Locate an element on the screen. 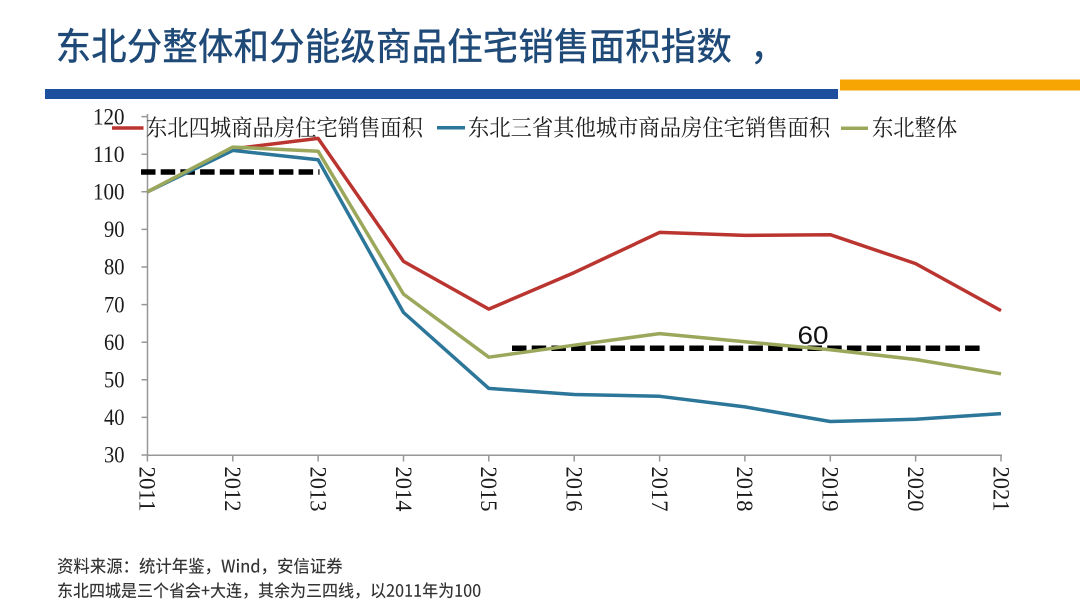 Image resolution: width=1080 pixels, height=602 pixels. svg-text: 2013 is located at coordinates (317, 489).